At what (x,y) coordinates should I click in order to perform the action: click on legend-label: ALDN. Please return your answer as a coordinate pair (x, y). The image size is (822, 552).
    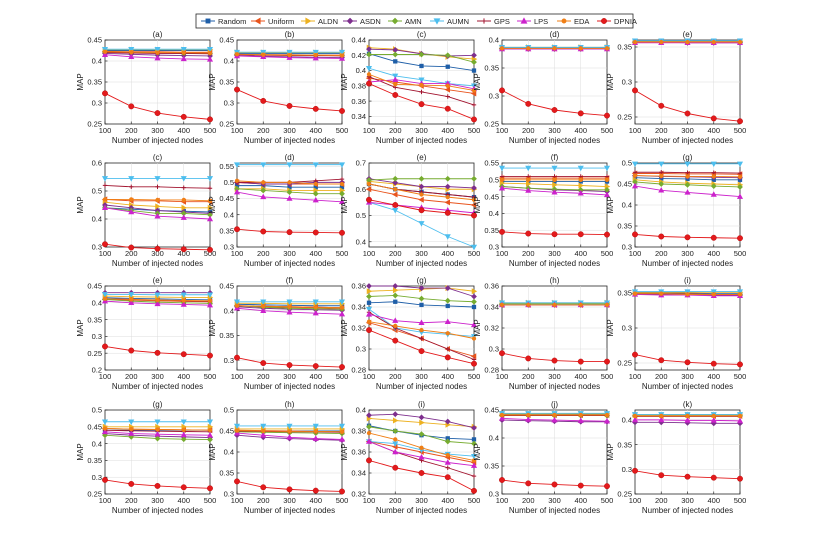
    Looking at the image, I should click on (328, 21).